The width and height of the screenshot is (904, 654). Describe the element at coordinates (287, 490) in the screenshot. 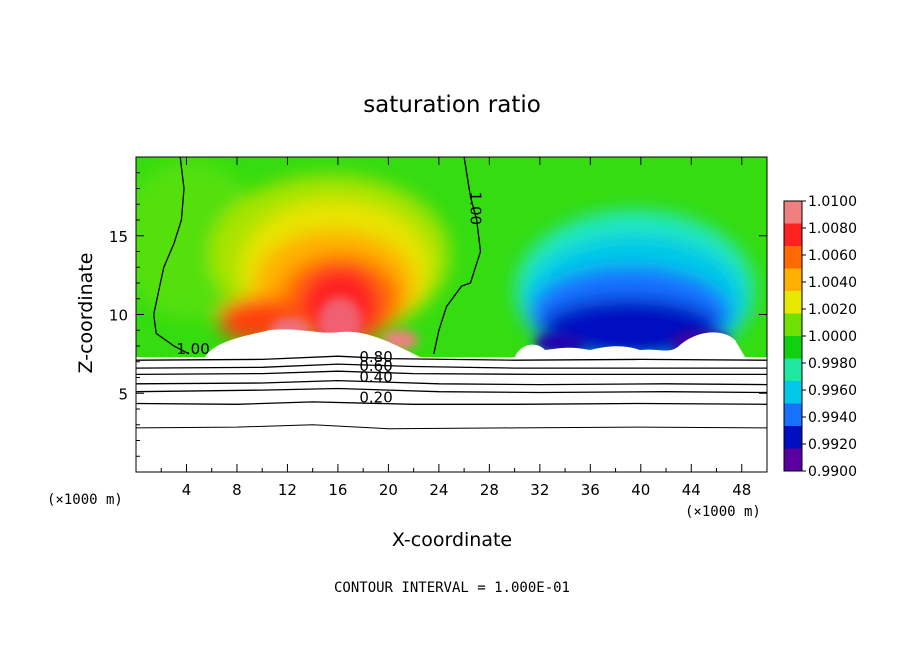

I see `x-tick-label: 12` at that location.